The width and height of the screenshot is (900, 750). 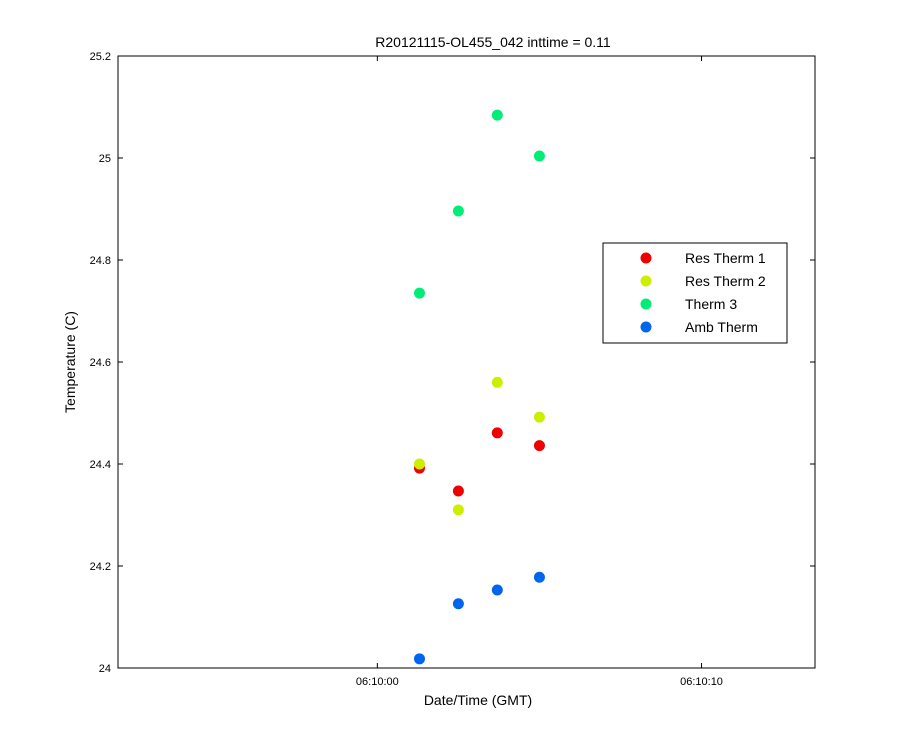 What do you see at coordinates (721, 327) in the screenshot?
I see `legend-entry: Amb Therm` at bounding box center [721, 327].